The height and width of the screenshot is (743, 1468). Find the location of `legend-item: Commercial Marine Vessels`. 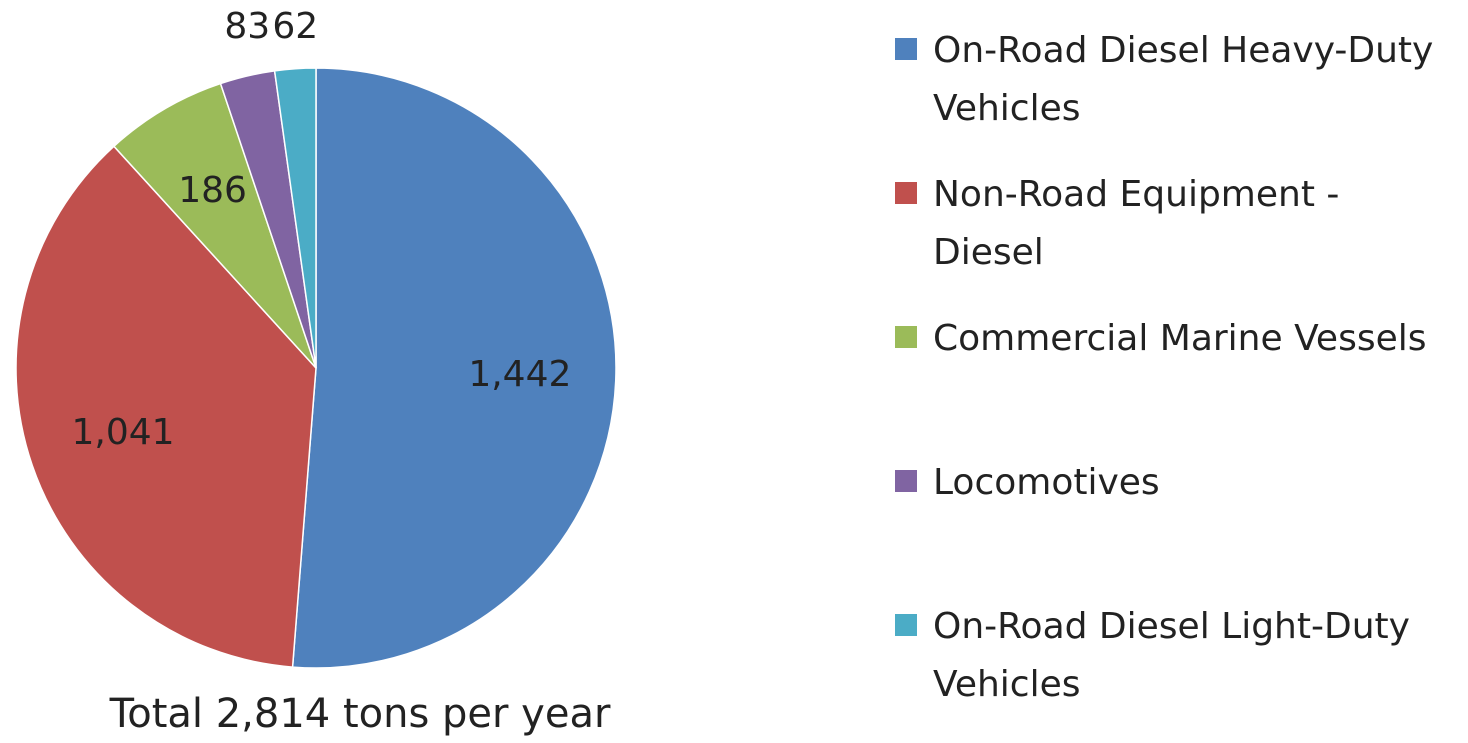

legend-item: Commercial Marine Vessels is located at coordinates (1175, 339).